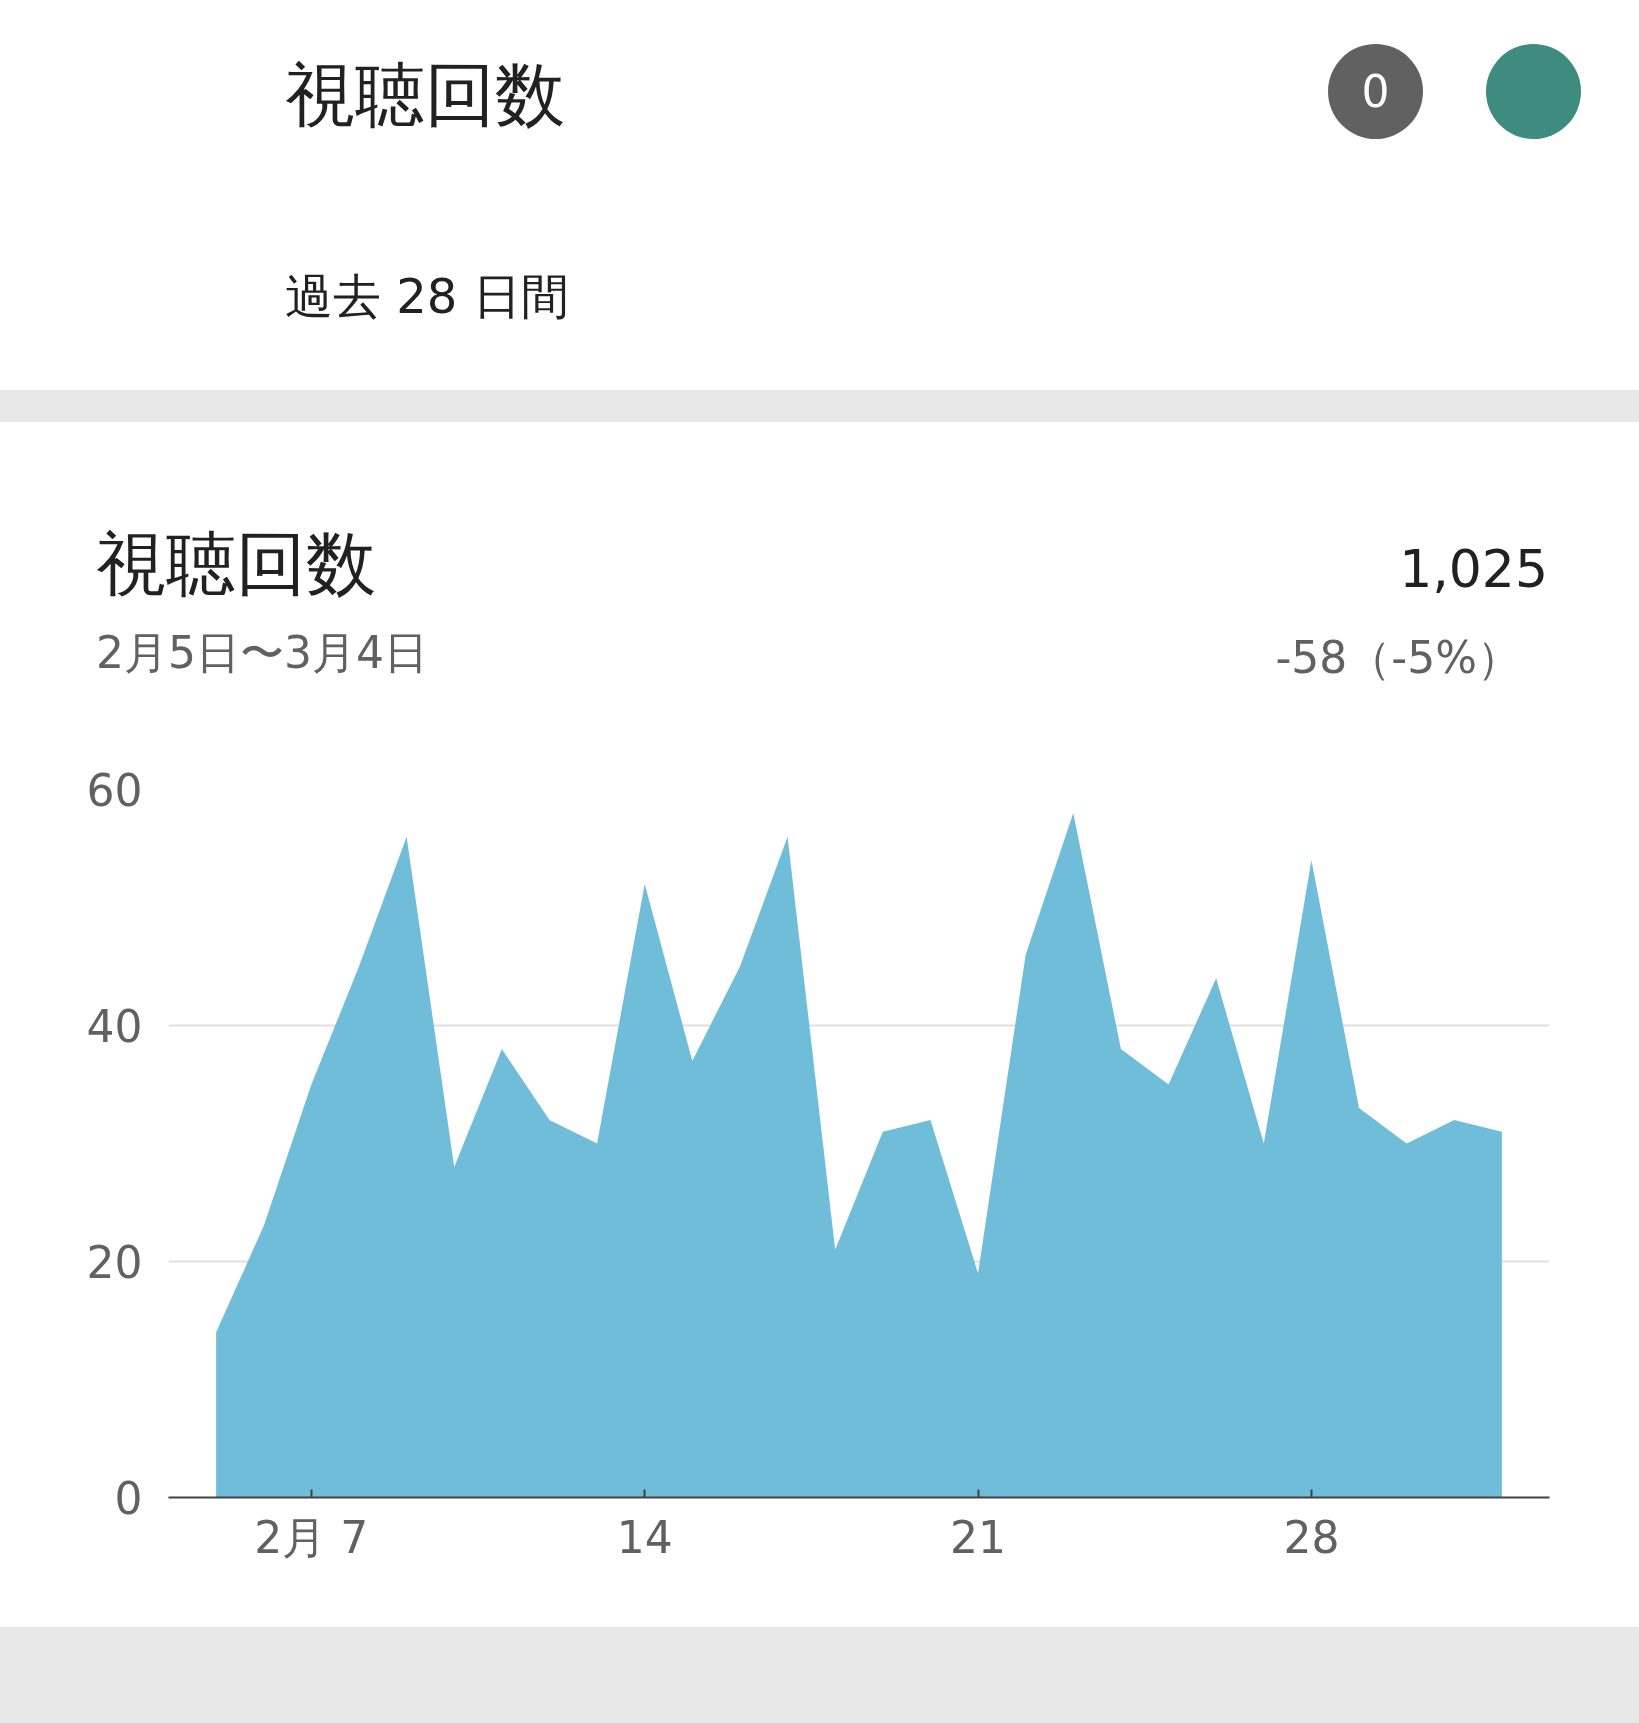 The width and height of the screenshot is (1639, 1723). I want to click on chart-title: 視聴回数, so click(236, 564).